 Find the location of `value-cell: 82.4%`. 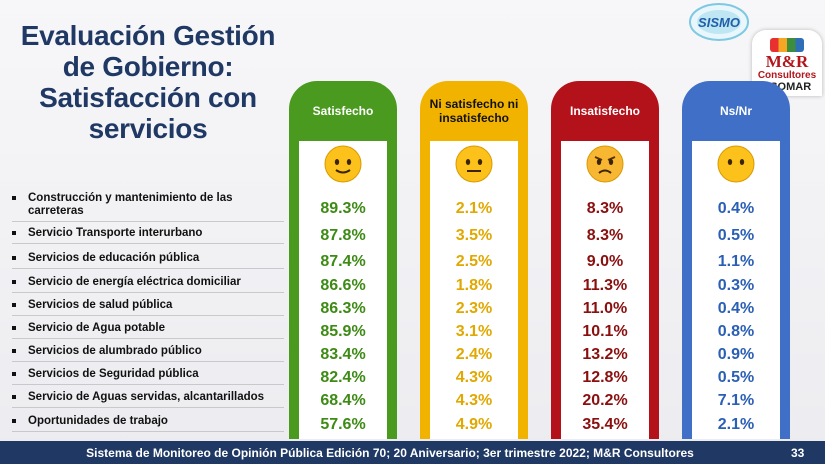

value-cell: 82.4% is located at coordinates (343, 377).